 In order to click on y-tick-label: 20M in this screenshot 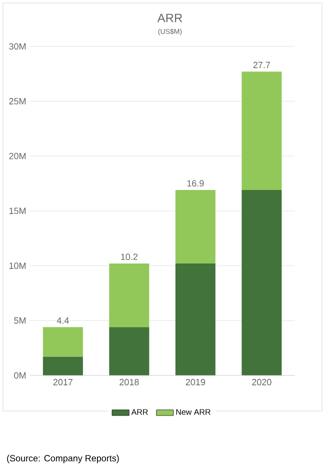, I will do `click(17, 156)`.